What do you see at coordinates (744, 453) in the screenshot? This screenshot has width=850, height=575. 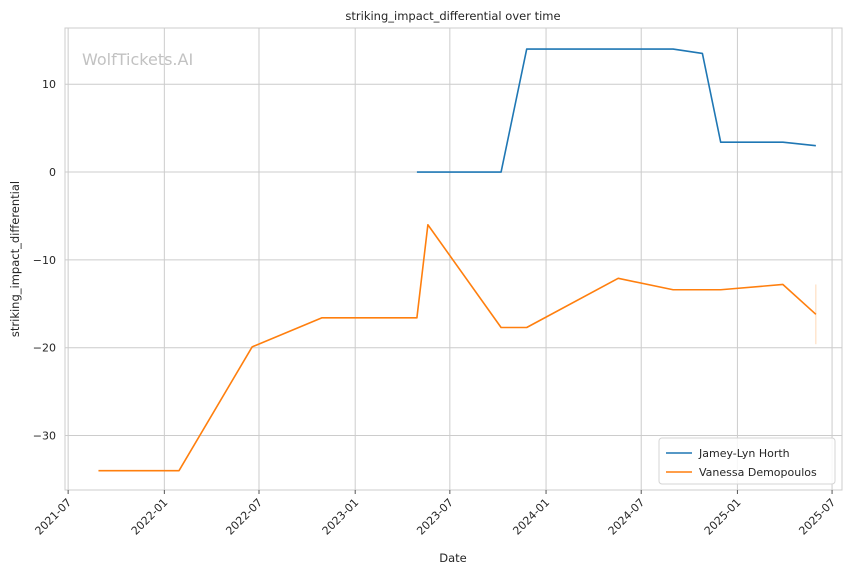 I see `legend-label-jamey-lyn-horth: Jamey-Lyn Horth` at bounding box center [744, 453].